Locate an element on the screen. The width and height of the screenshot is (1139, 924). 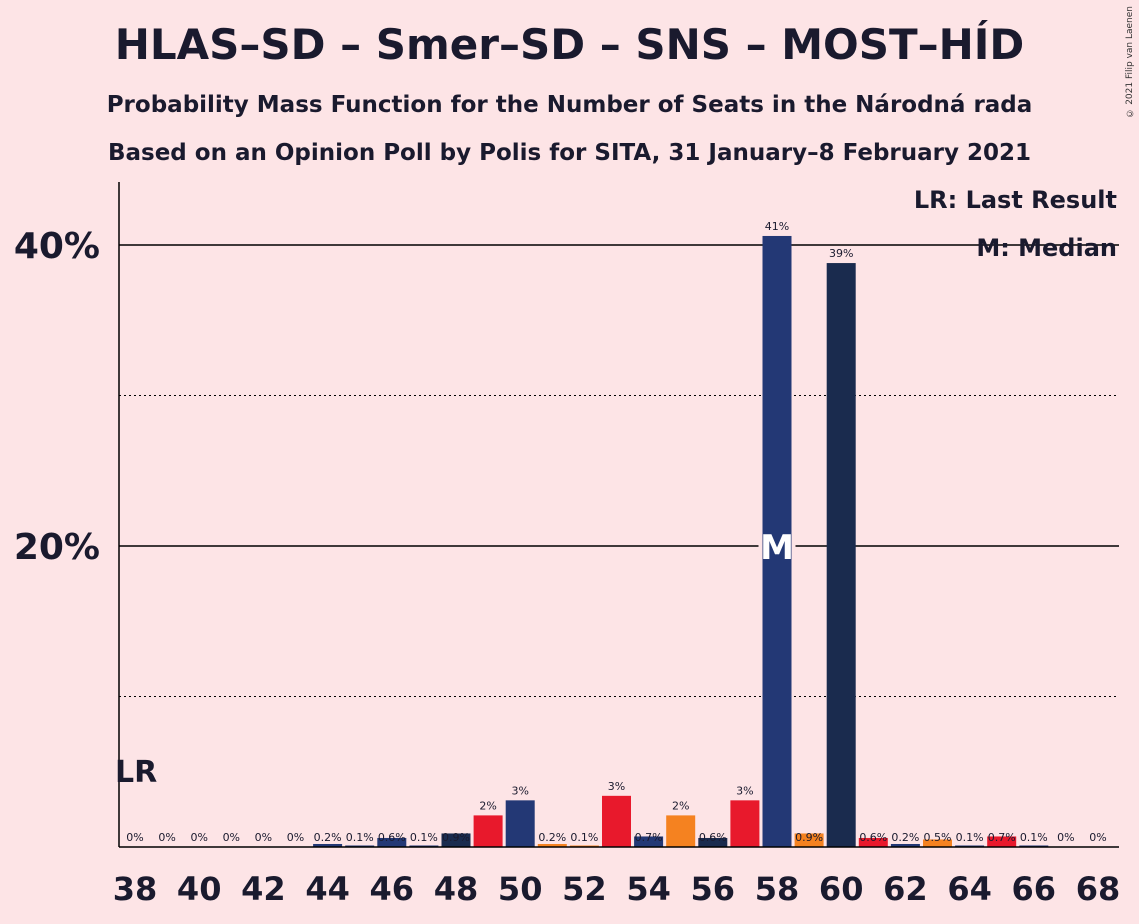
x-tick-label: 62 is located at coordinates (905, 889).